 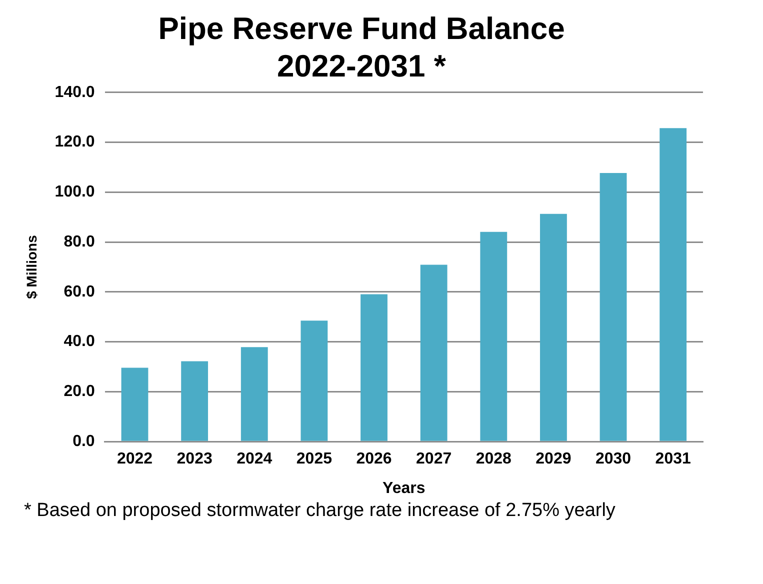 What do you see at coordinates (83, 441) in the screenshot?
I see `y-tick-label: 0.0` at bounding box center [83, 441].